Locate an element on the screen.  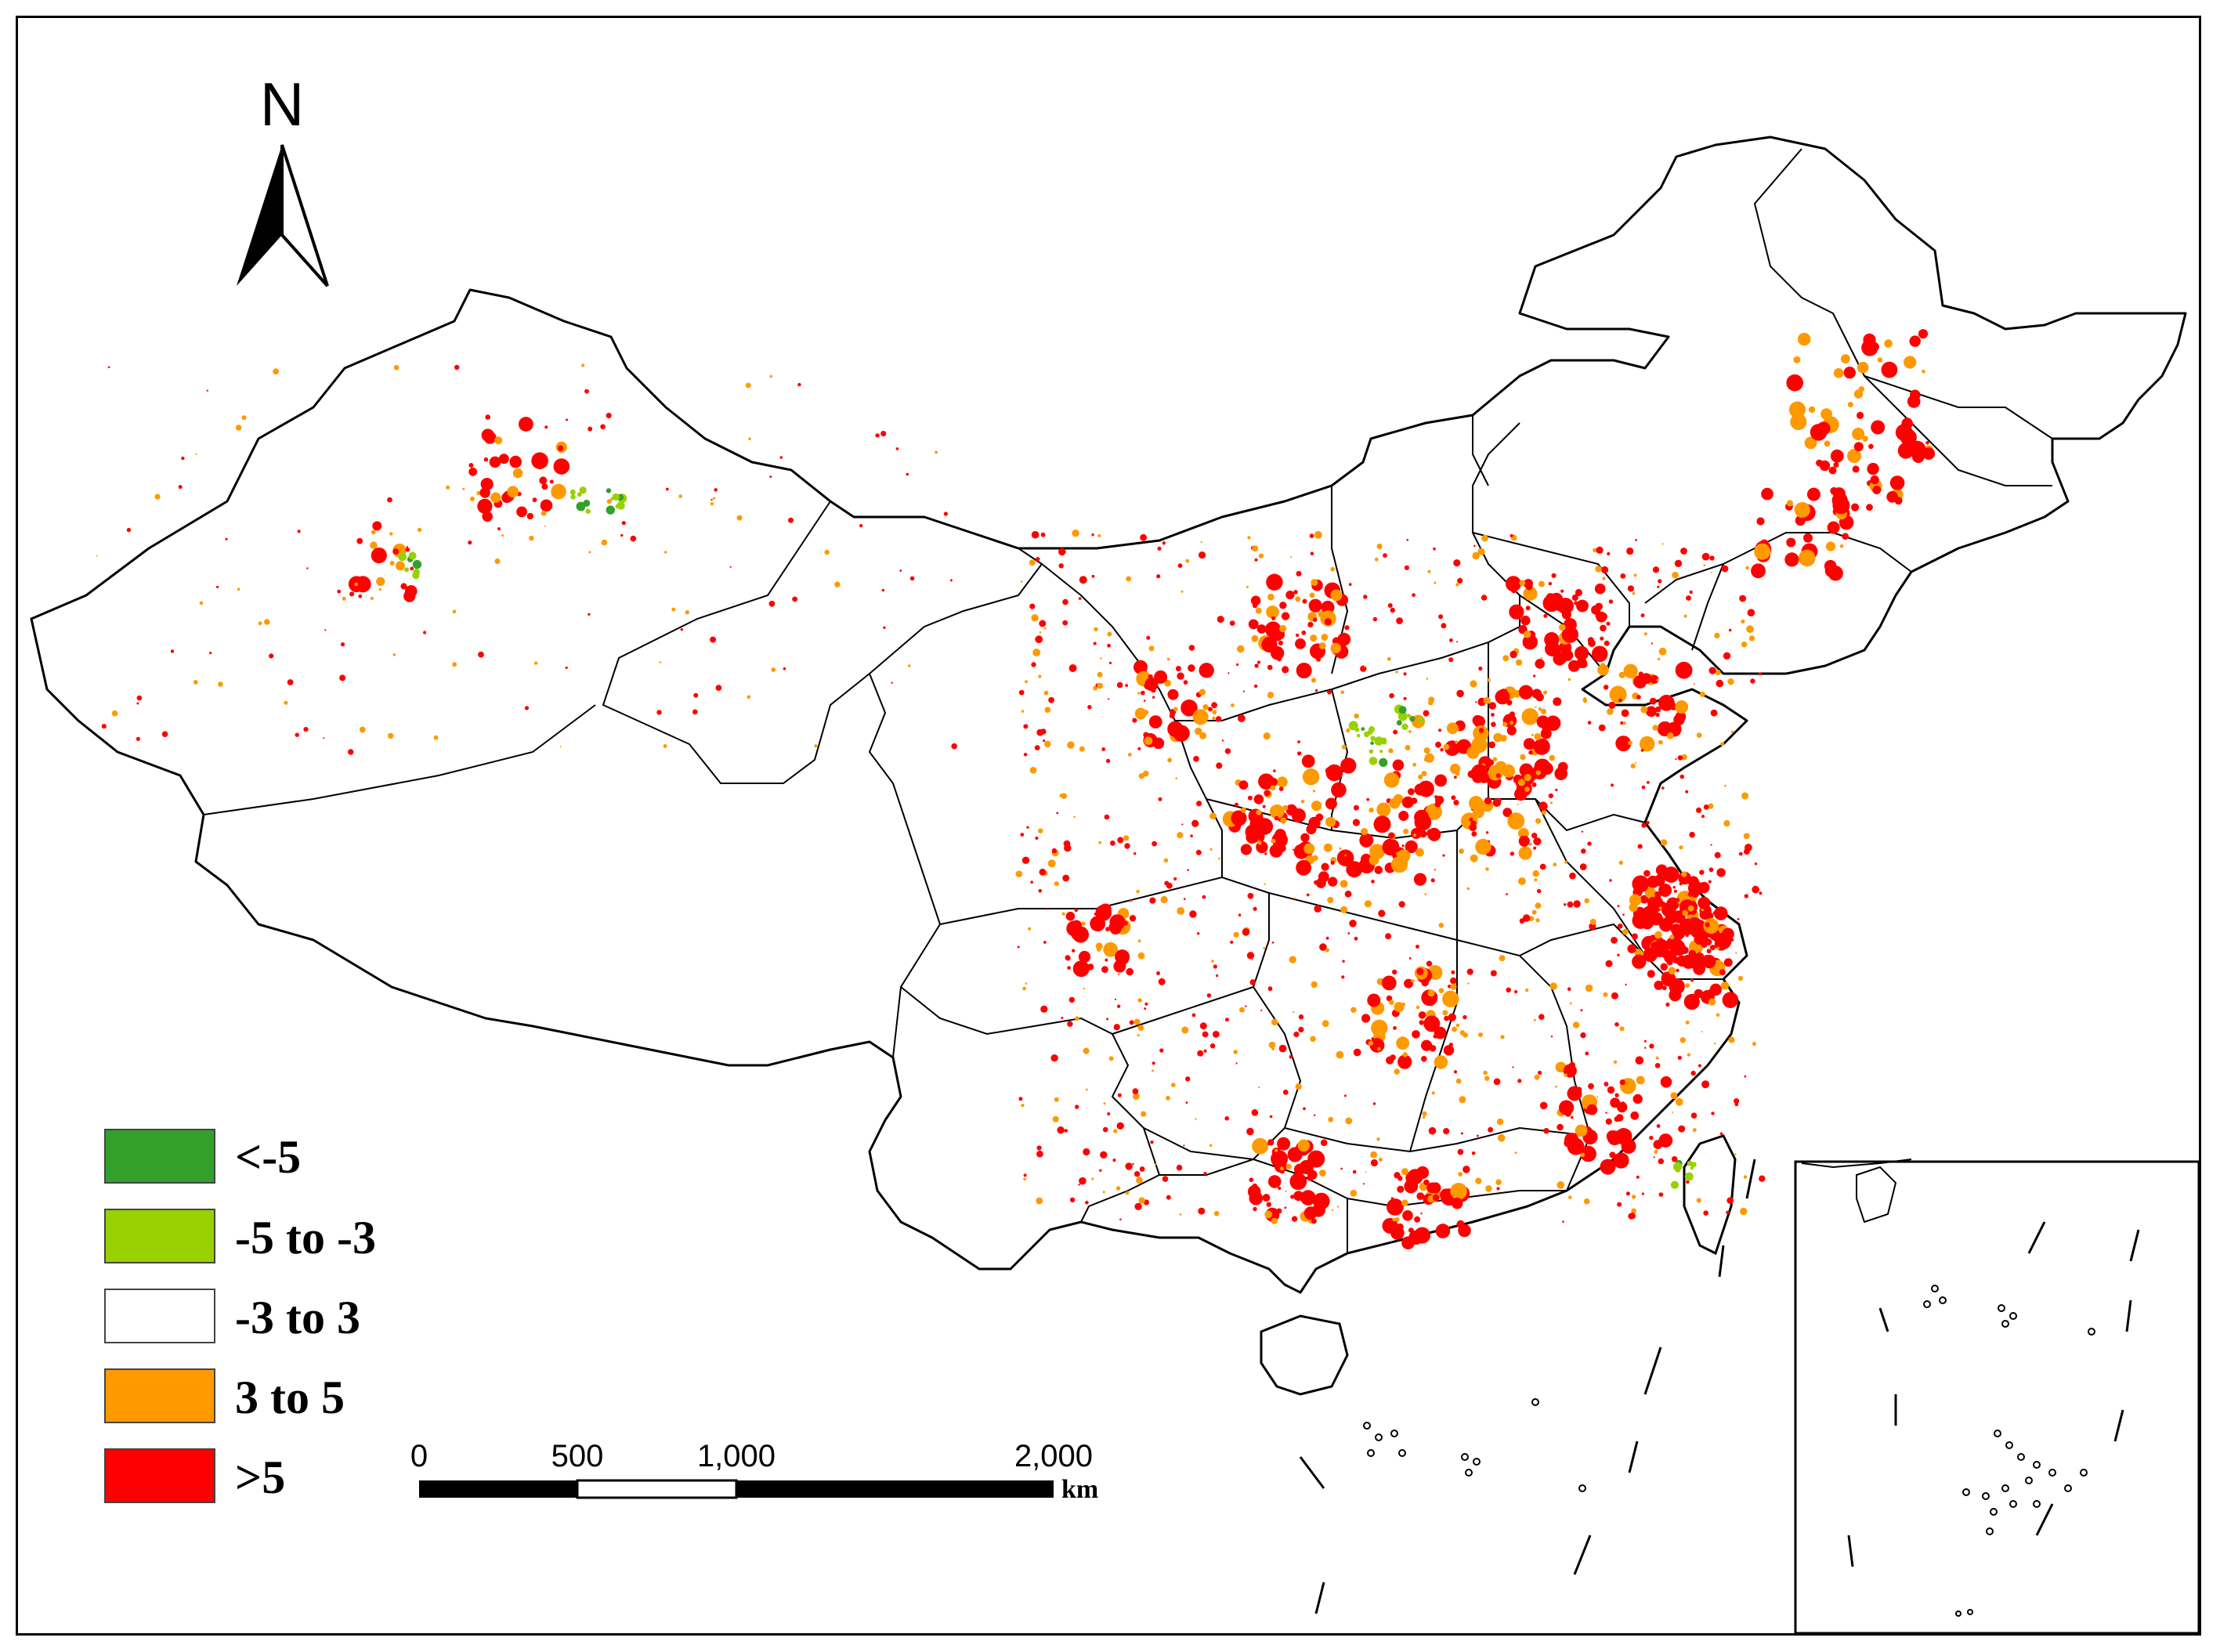
scale-bar: 0 500 1,000 2,000 km is located at coordinates (754, 1471).